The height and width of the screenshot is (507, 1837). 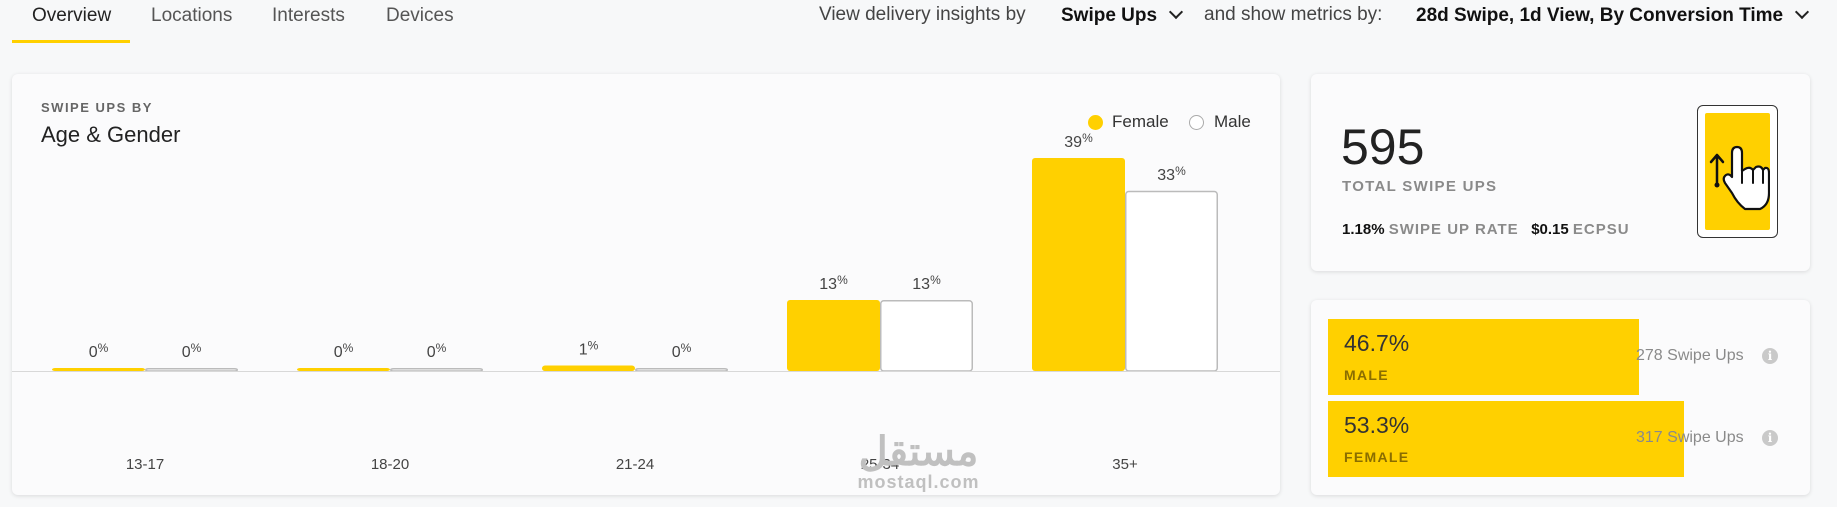 What do you see at coordinates (72, 15) in the screenshot?
I see `tab-overview: Overview` at bounding box center [72, 15].